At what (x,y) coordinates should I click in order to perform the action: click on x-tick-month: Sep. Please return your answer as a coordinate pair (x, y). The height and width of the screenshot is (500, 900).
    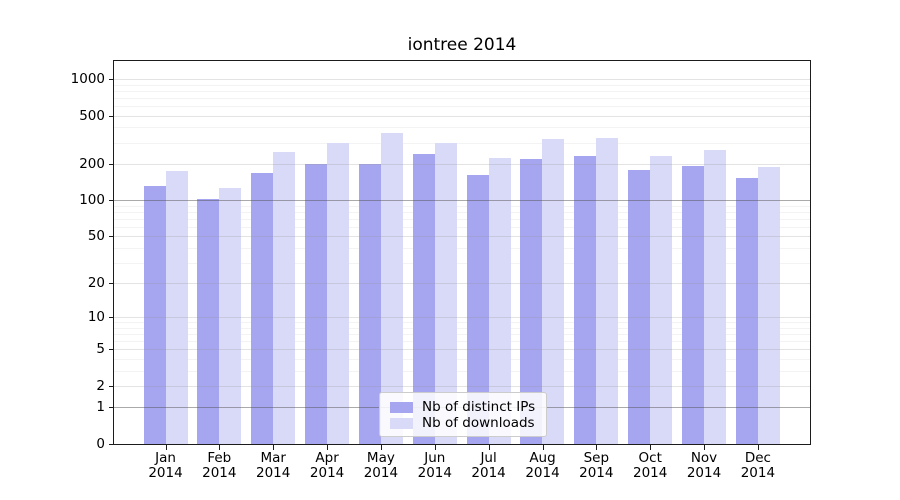
    Looking at the image, I should click on (596, 458).